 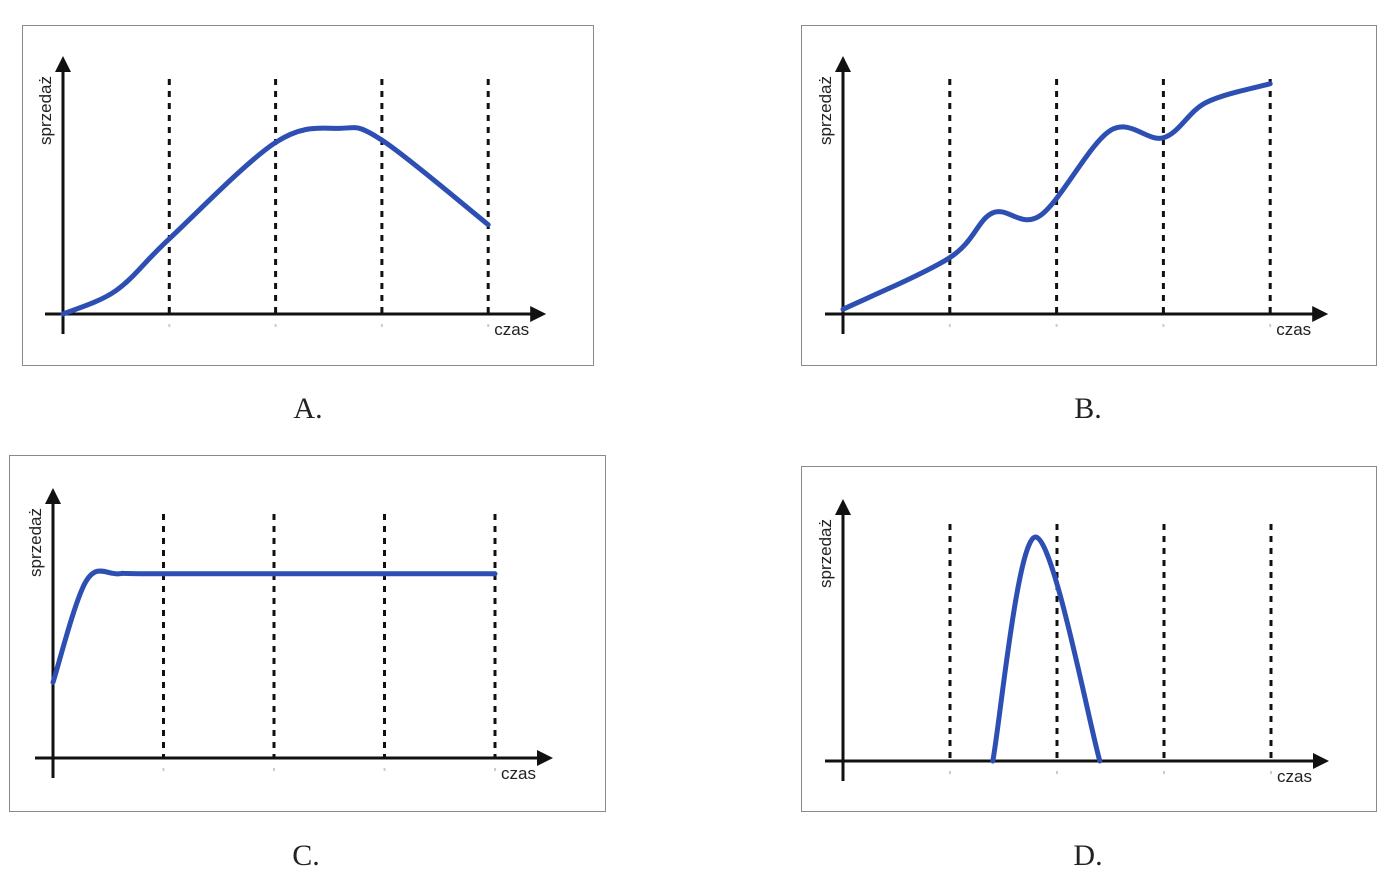 What do you see at coordinates (306, 855) in the screenshot?
I see `chart-caption: C.` at bounding box center [306, 855].